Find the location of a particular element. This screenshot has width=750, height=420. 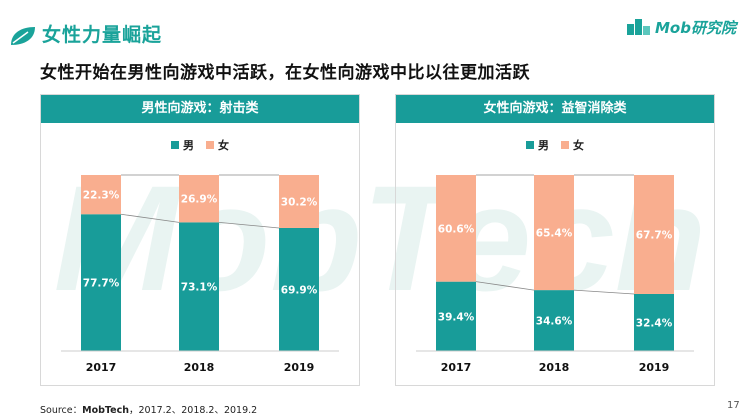

data-label-female: 60.6% is located at coordinates (456, 229).